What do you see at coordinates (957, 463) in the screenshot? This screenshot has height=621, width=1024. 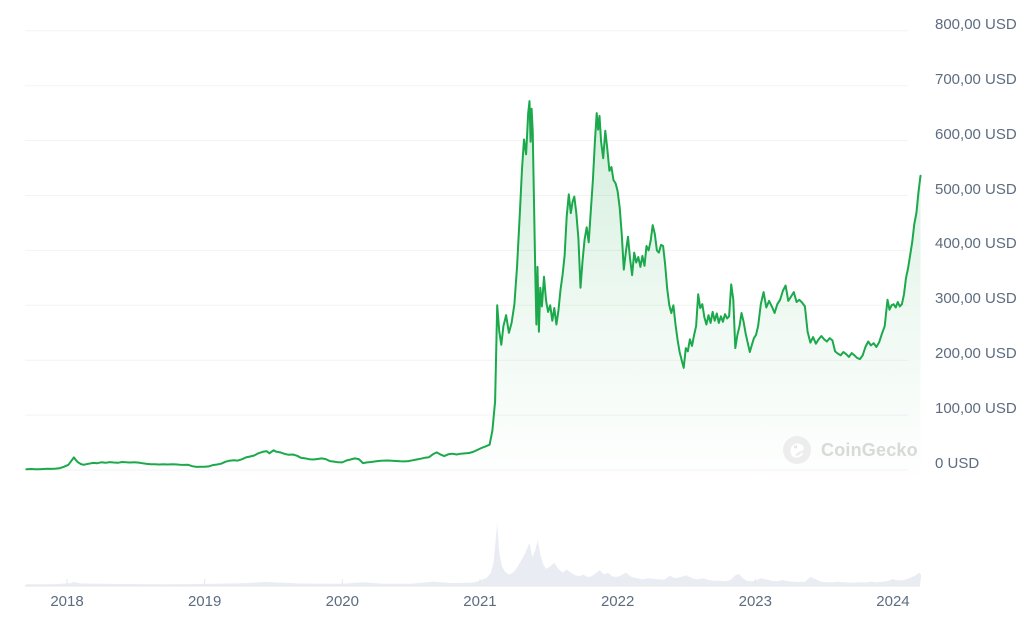 I see `y-axis-label: 0 USD` at bounding box center [957, 463].